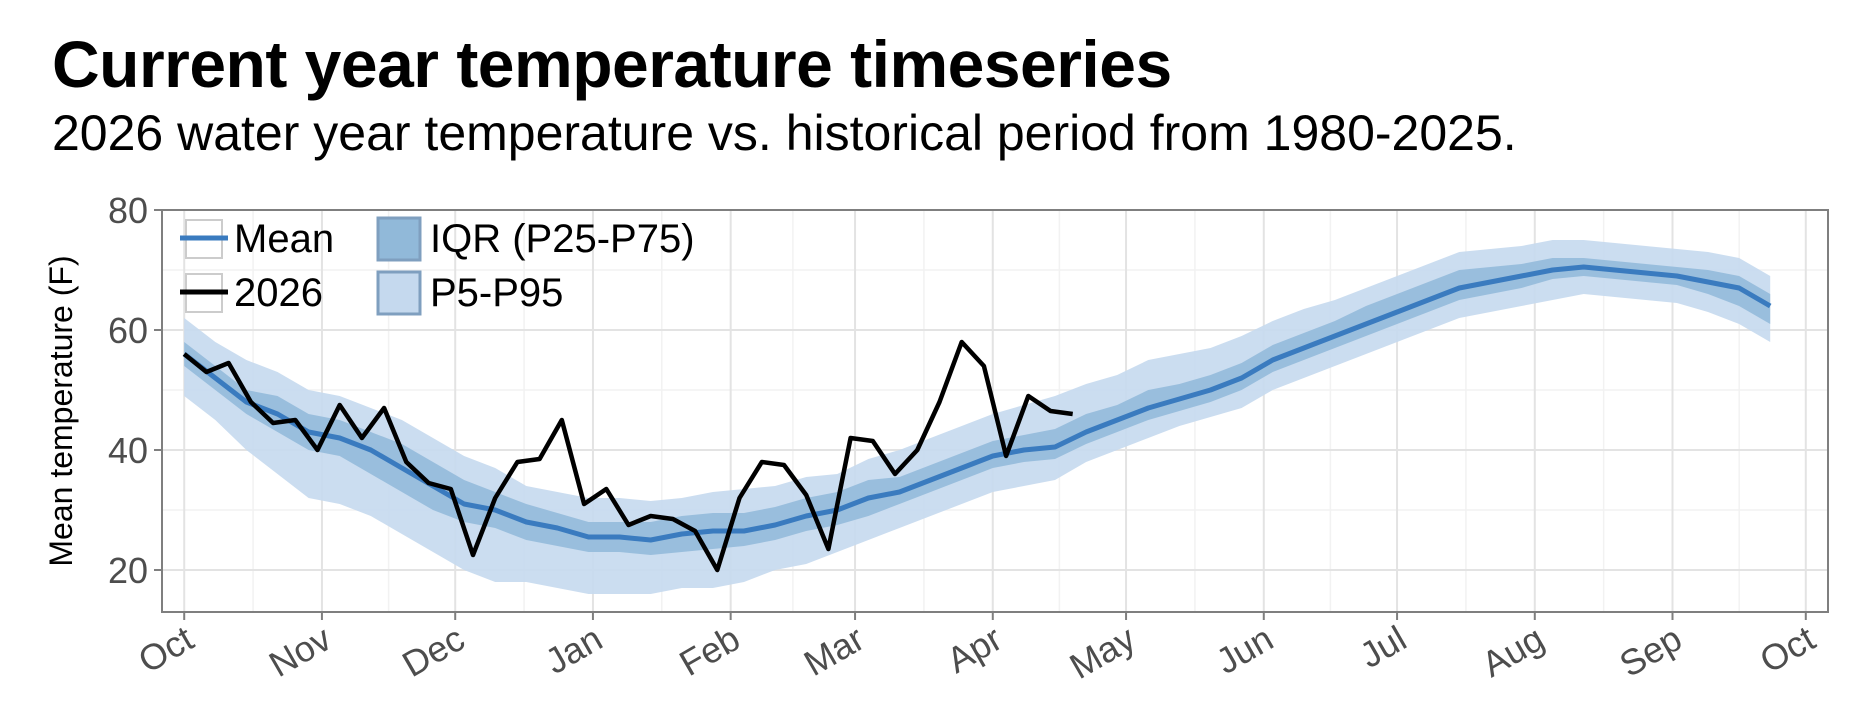 The width and height of the screenshot is (1874, 726). What do you see at coordinates (496, 293) in the screenshot?
I see `legend-label: P5-P95` at bounding box center [496, 293].